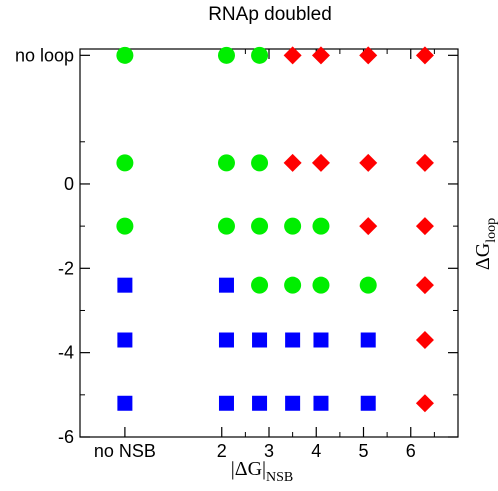 The image size is (498, 491). I want to click on x-tick-label: 2, so click(222, 451).